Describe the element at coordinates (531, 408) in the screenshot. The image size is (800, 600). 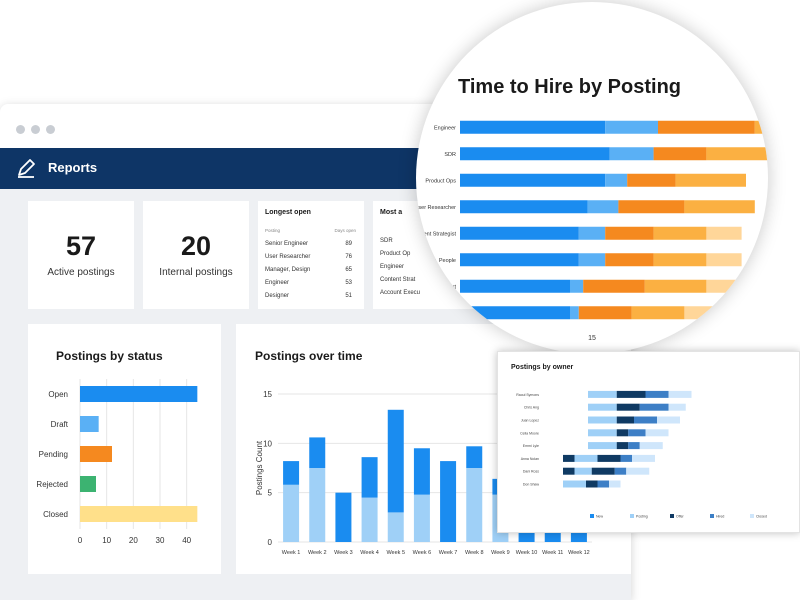
I see `y-tick-label: Chris Ang` at that location.